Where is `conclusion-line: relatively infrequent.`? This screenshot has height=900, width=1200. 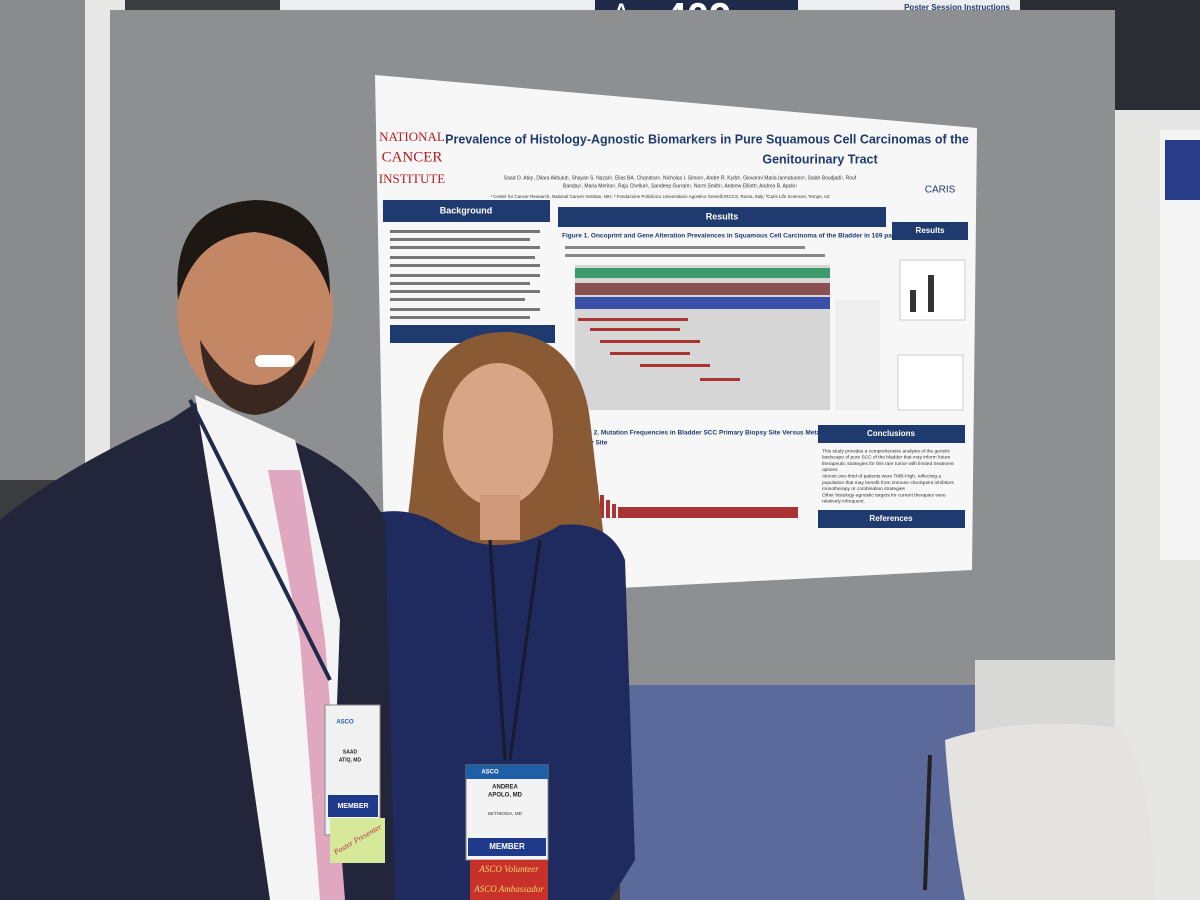
conclusion-line: relatively infrequent. is located at coordinates (843, 502).